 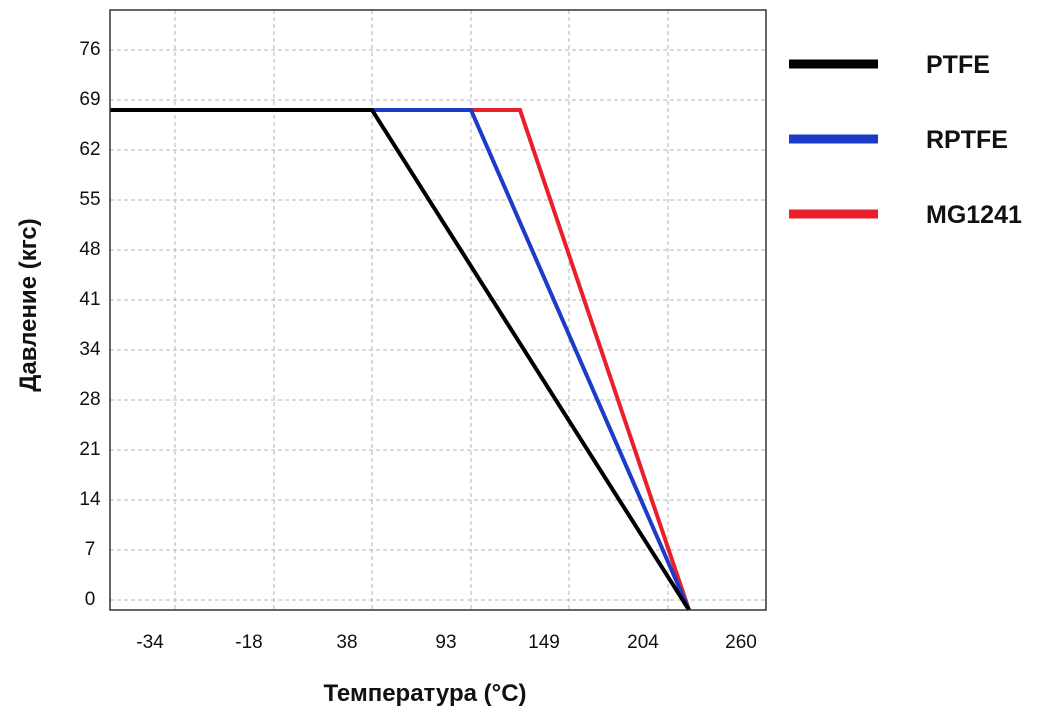 I want to click on y-tick-label: 21, so click(x=89, y=449).